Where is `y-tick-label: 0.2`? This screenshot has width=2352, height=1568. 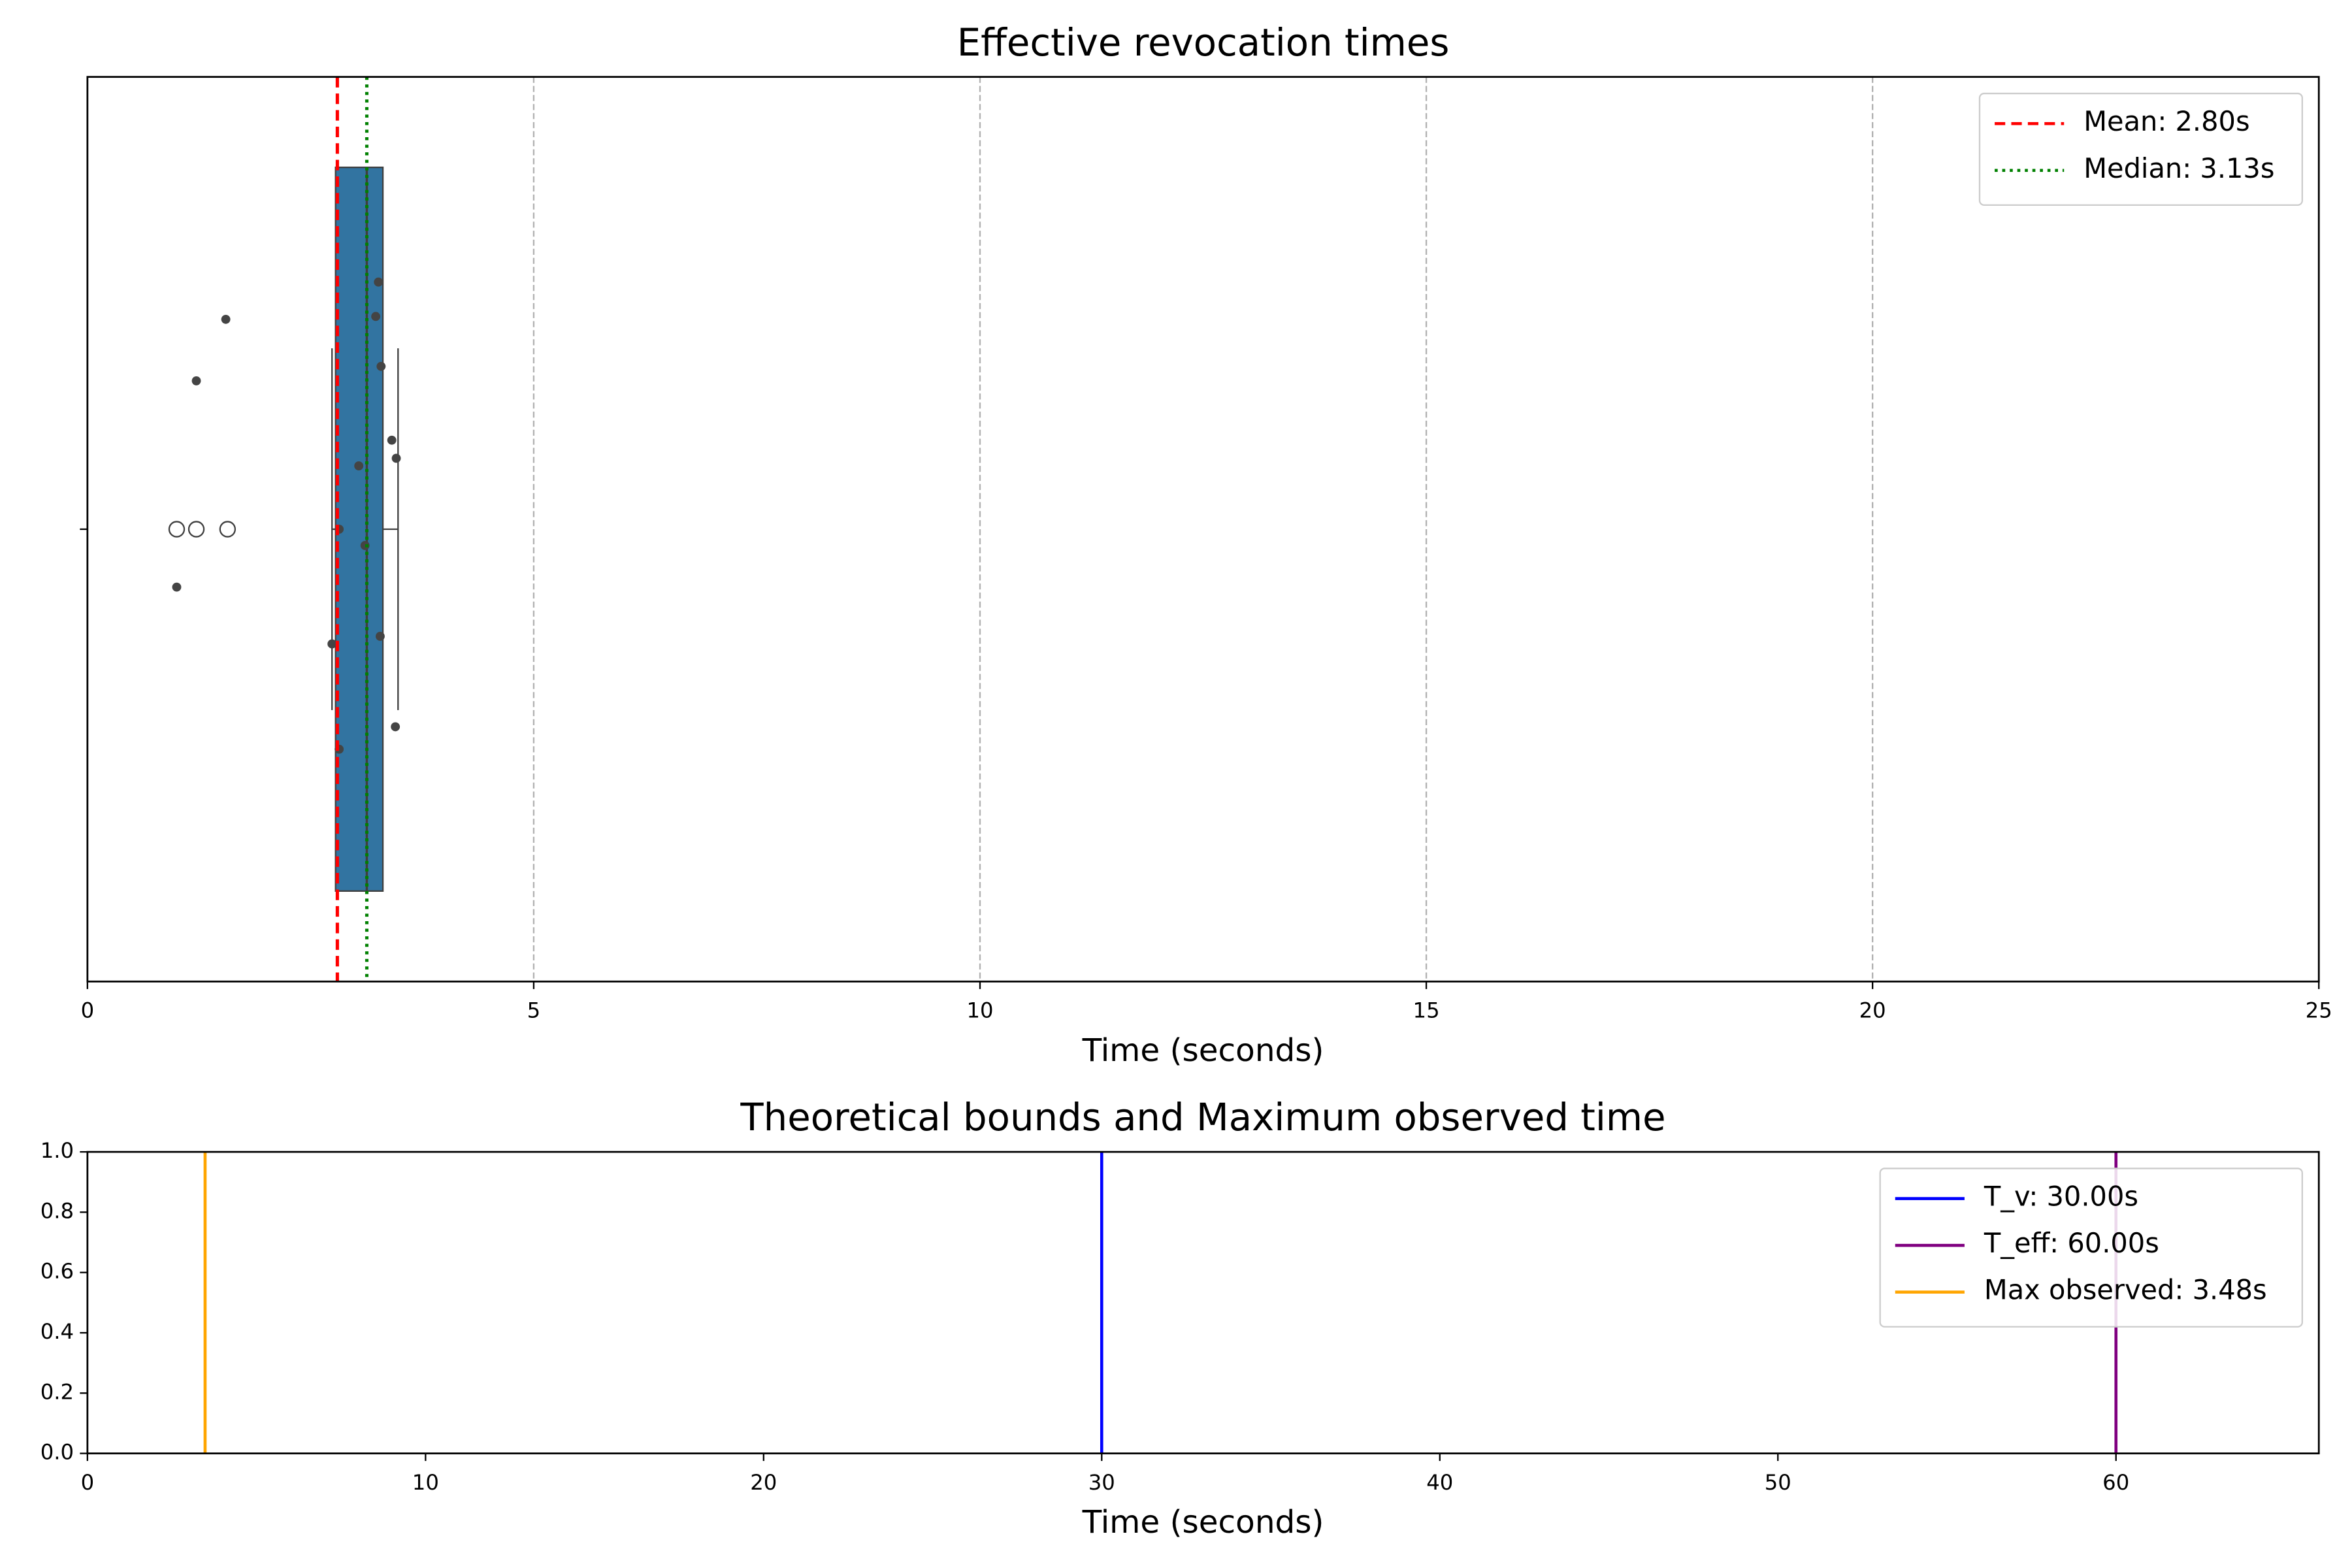
y-tick-label: 0.2 is located at coordinates (57, 1391).